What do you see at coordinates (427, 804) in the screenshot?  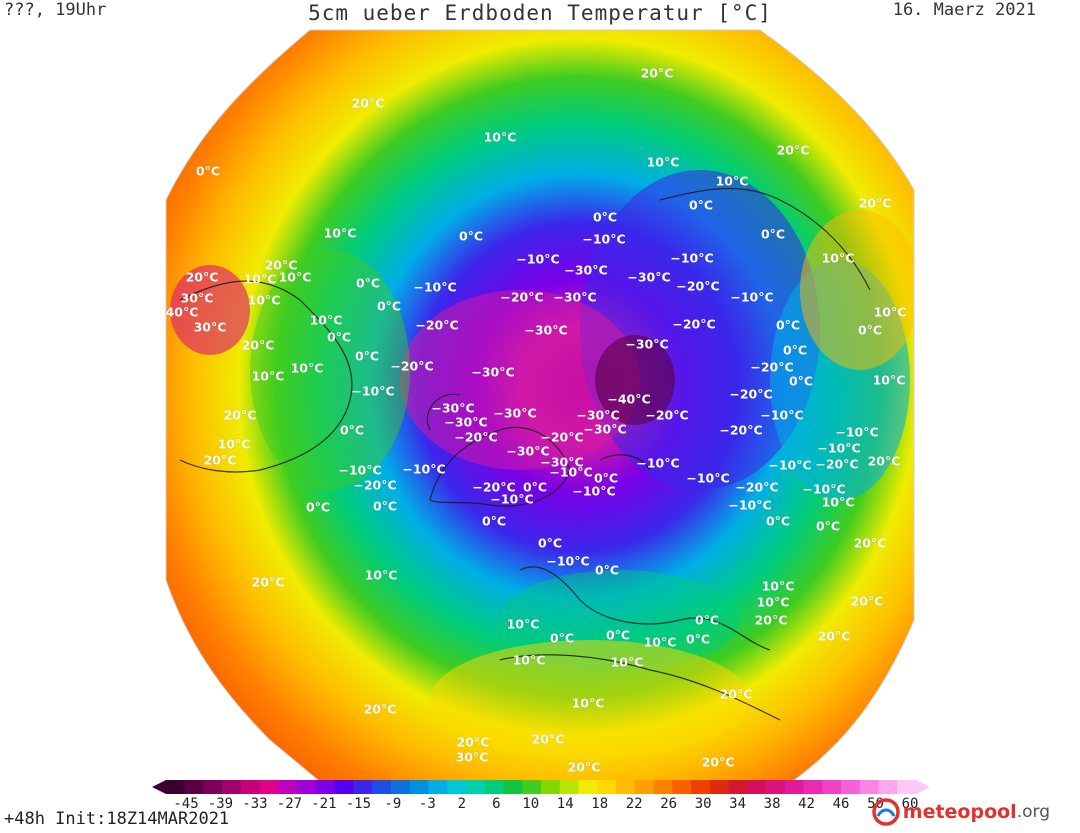 I see `colorbar-tick: -3` at bounding box center [427, 804].